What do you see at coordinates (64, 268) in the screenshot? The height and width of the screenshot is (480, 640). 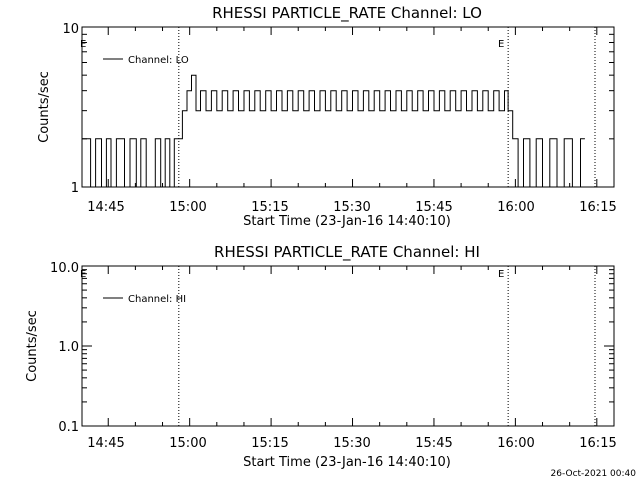 I see `y-tick-label: 10.0` at bounding box center [64, 268].